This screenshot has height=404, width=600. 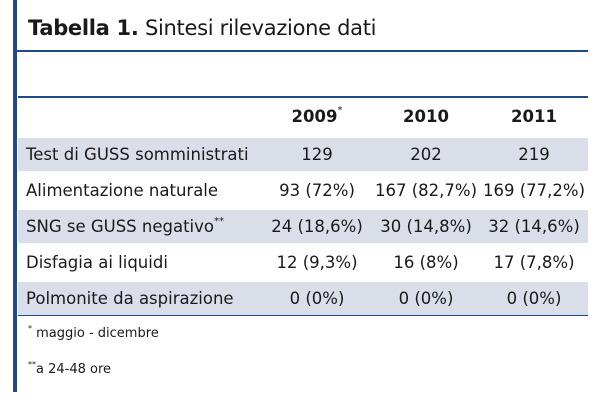 I want to click on table-top-rule, so click(x=303, y=97).